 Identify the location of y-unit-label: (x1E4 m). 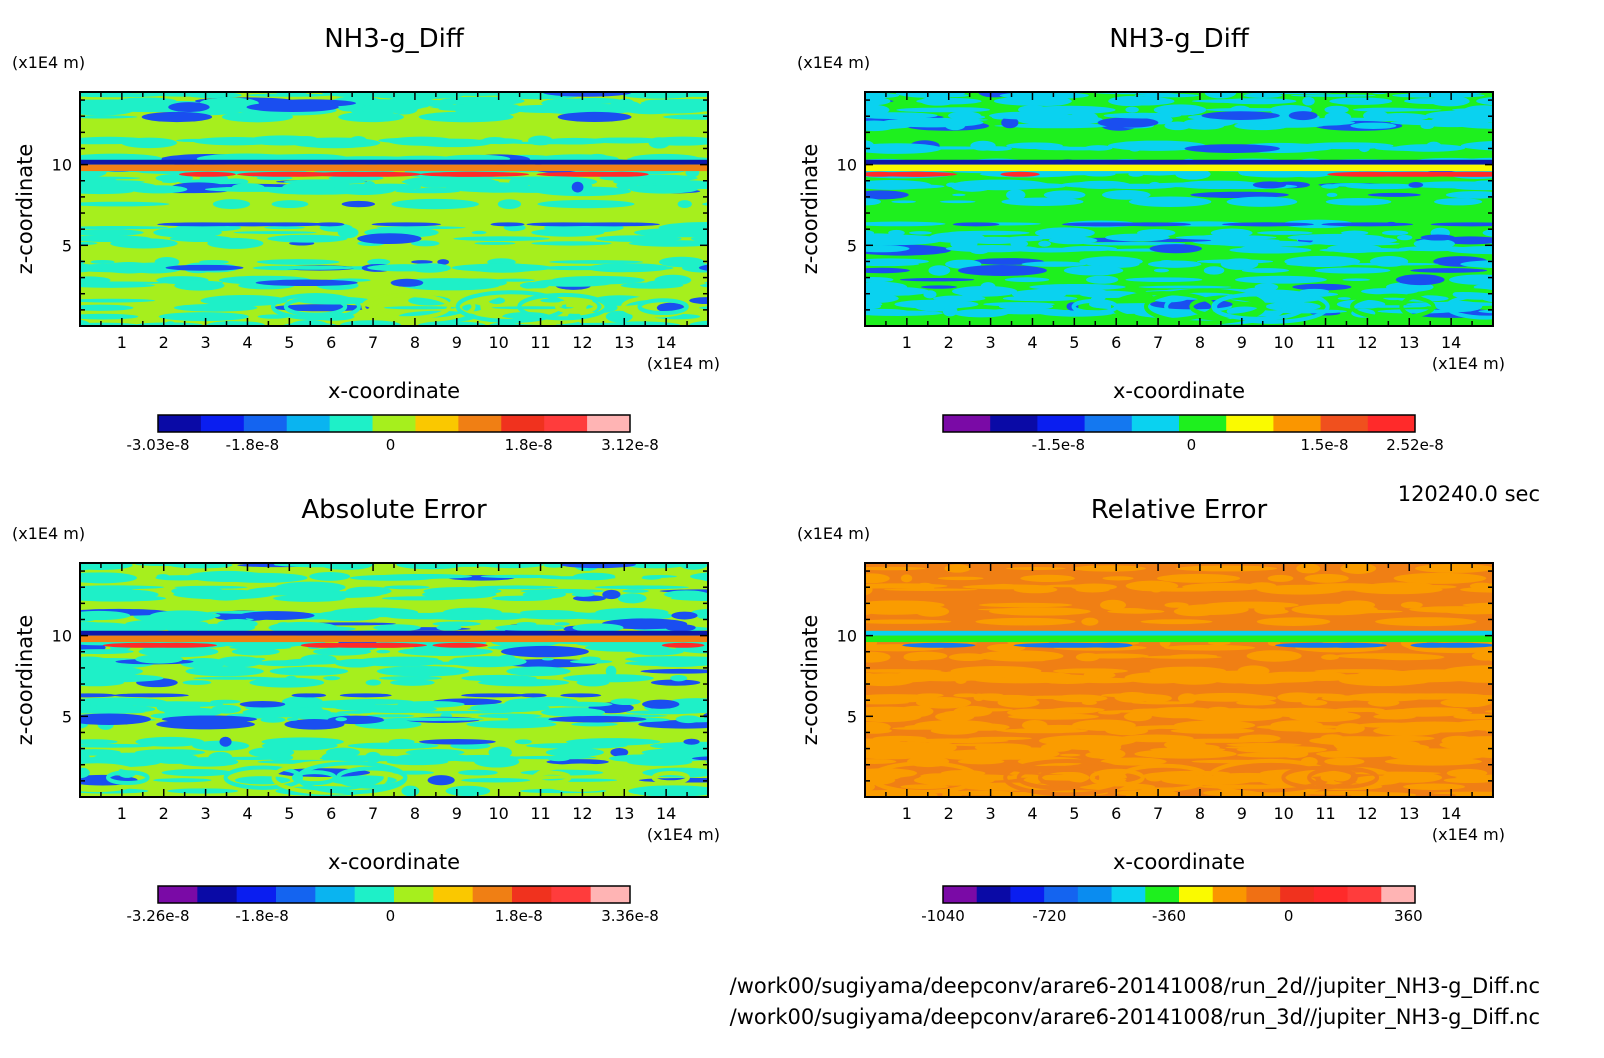
(833, 533).